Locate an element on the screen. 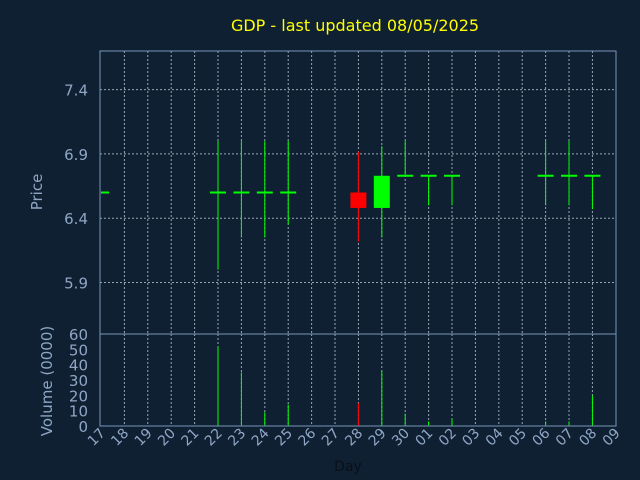 This screenshot has height=480, width=640. y-axis-label-volume: Volume (0000) is located at coordinates (47, 381).